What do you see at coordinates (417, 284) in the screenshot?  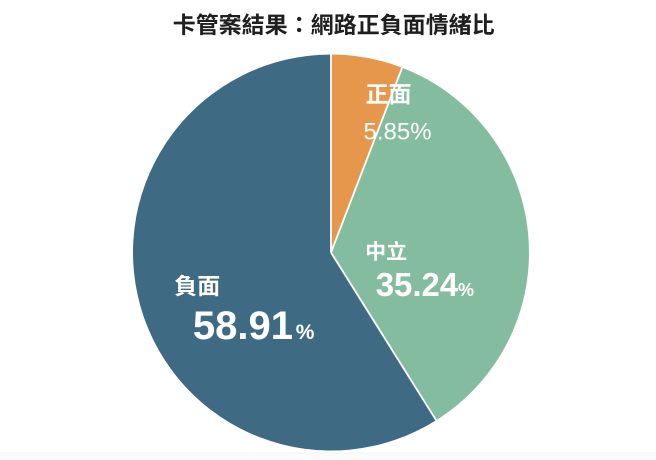 I see `svg-text: 35.24` at bounding box center [417, 284].